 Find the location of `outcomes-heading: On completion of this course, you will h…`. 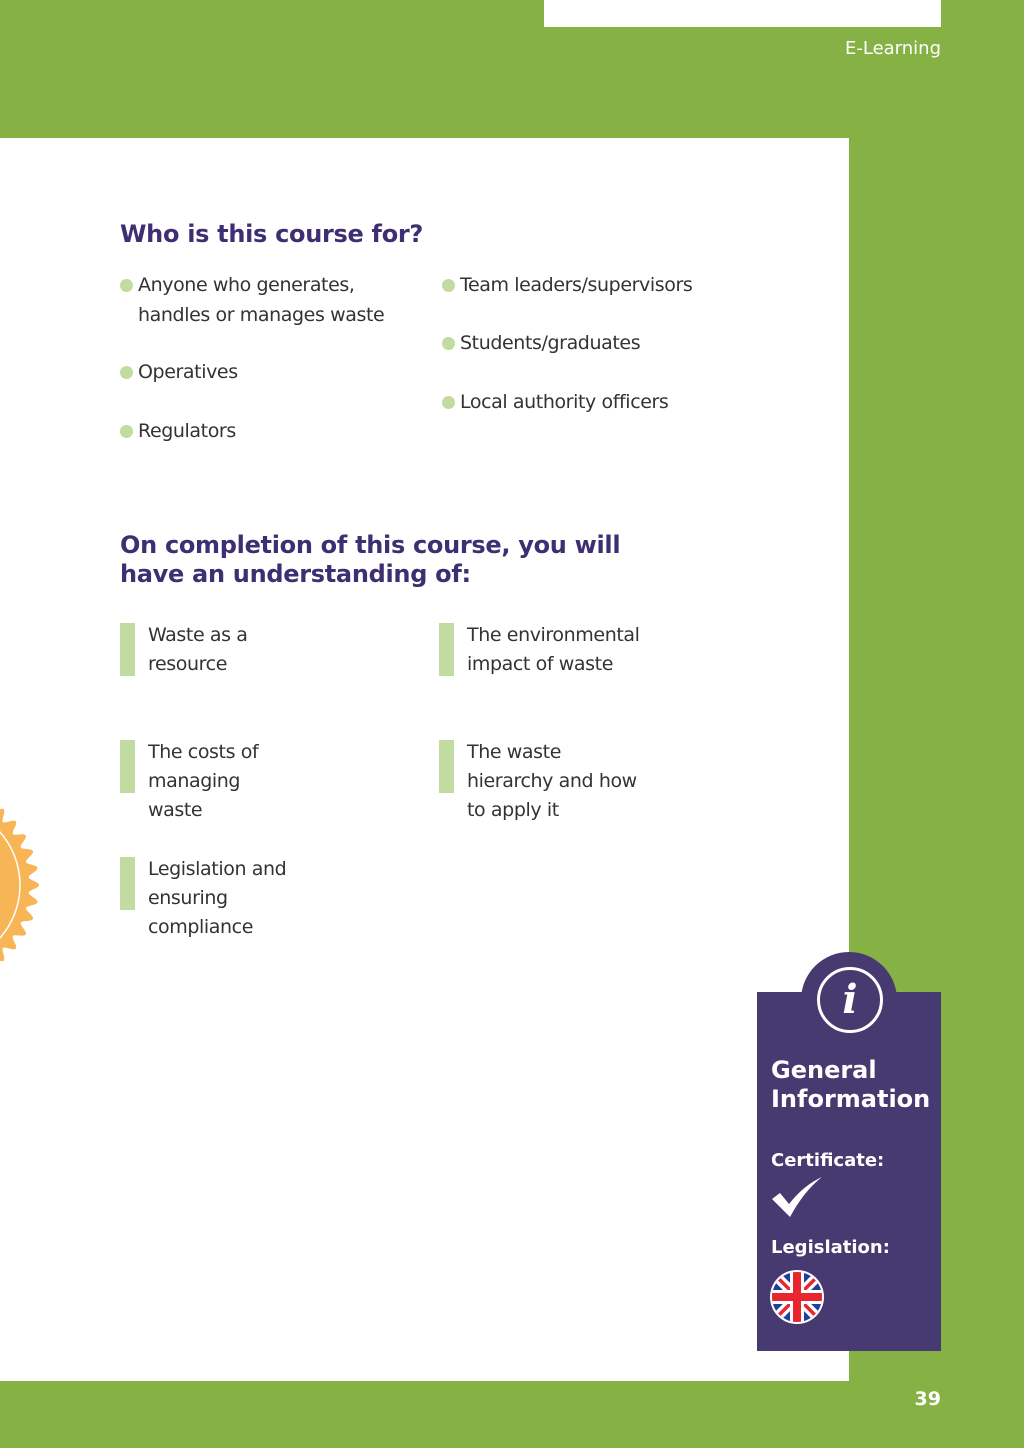

outcomes-heading: On completion of this course, you will h… is located at coordinates (370, 559).